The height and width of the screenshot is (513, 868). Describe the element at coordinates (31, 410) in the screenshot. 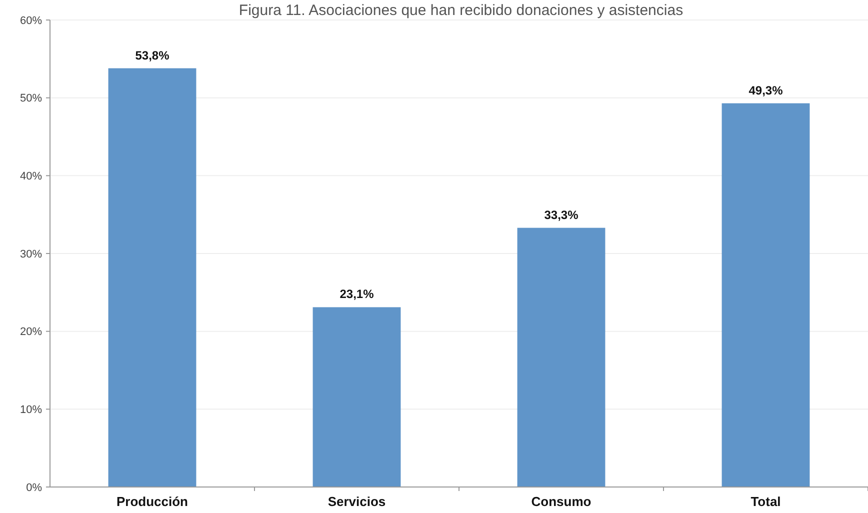

I see `y-tick-label: 10%` at that location.